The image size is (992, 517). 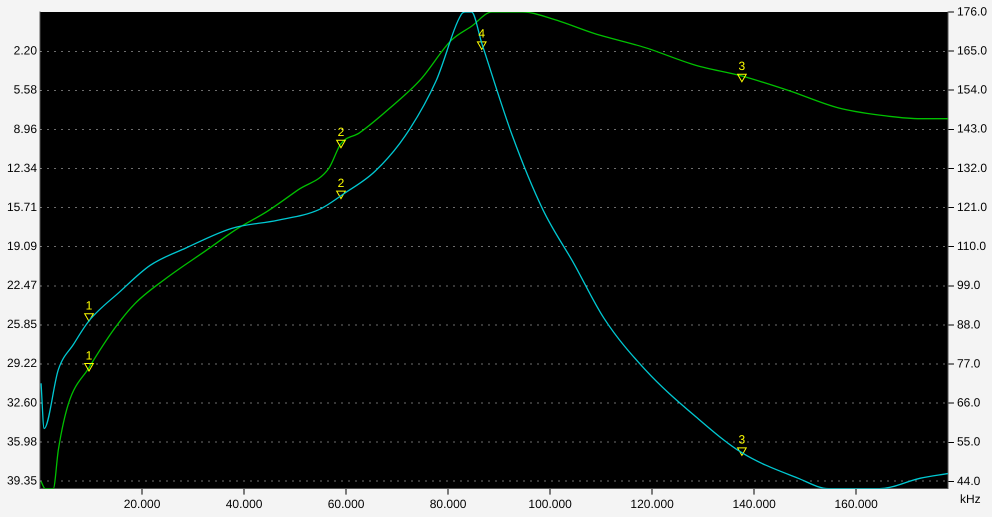 What do you see at coordinates (856, 504) in the screenshot?
I see `x-tick-label: 160.000` at bounding box center [856, 504].